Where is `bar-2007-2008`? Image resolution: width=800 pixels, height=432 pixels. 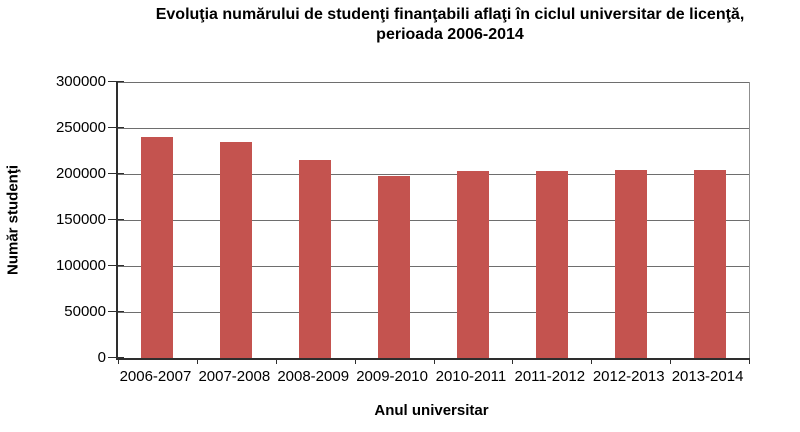 bar-2007-2008 is located at coordinates (236, 249).